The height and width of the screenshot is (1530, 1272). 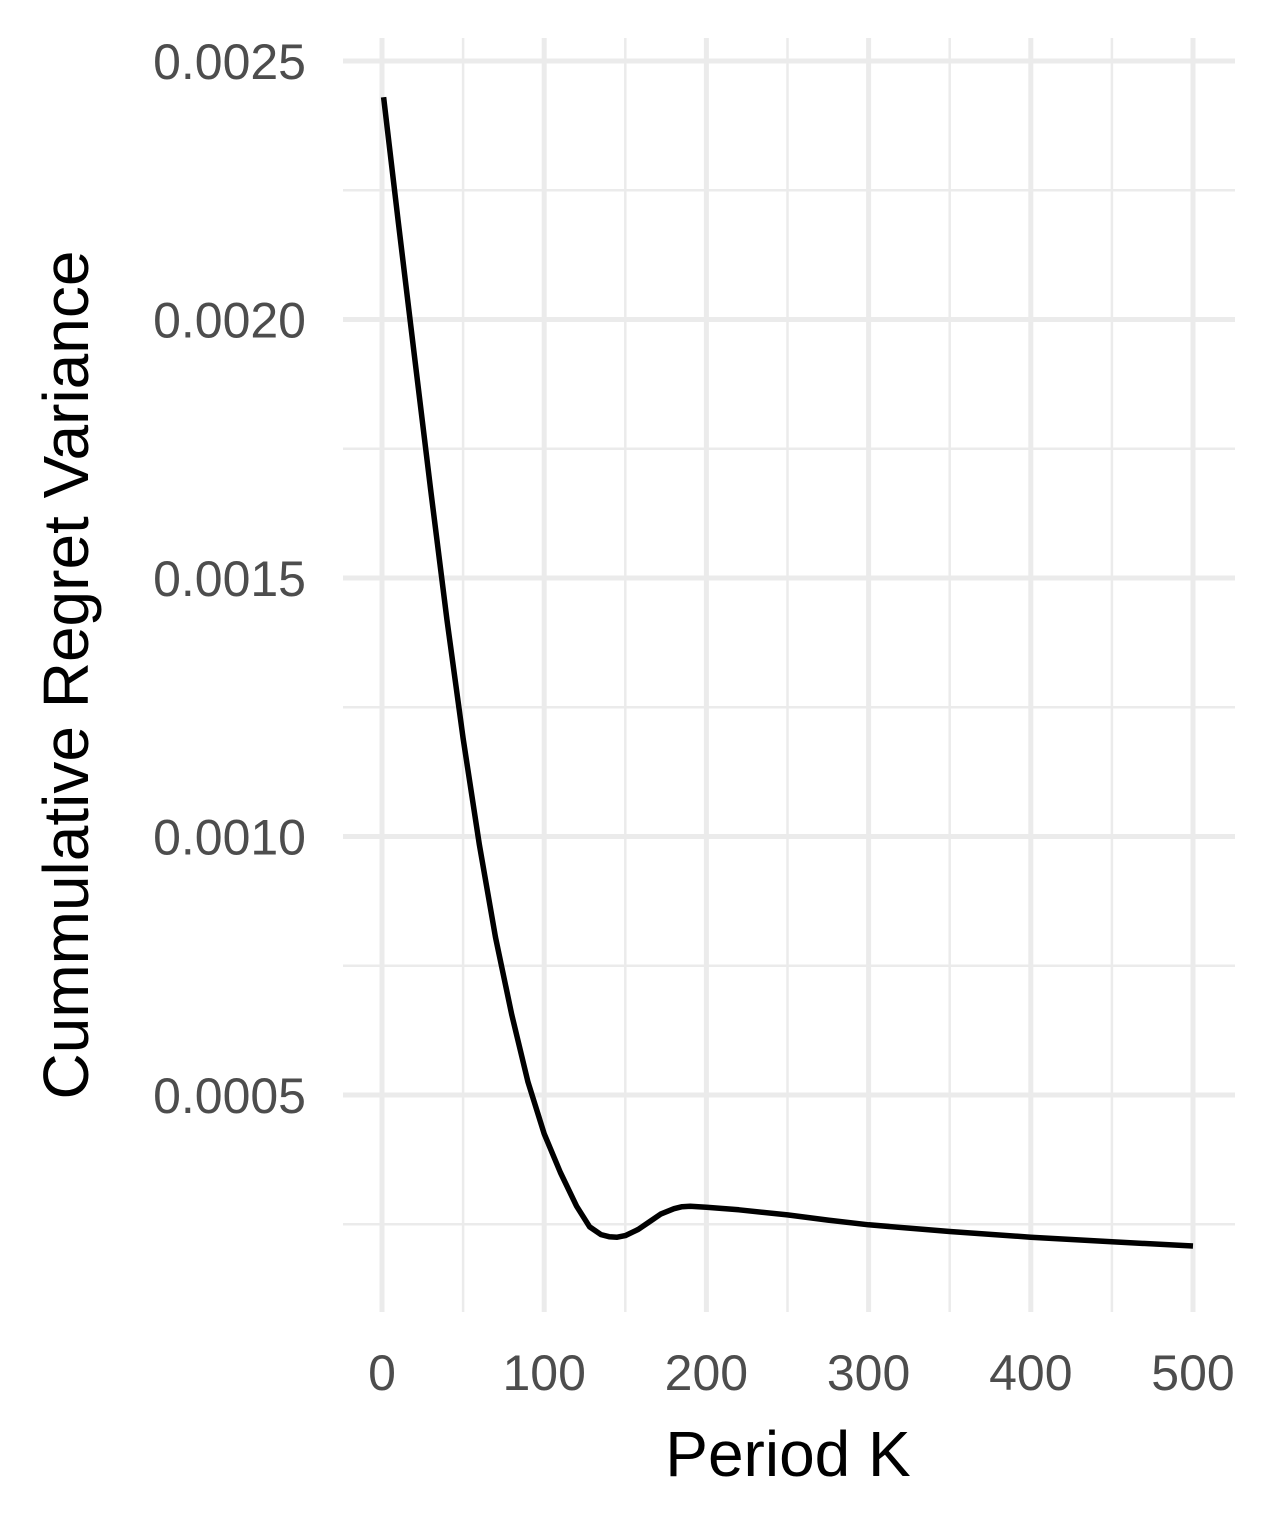 What do you see at coordinates (229, 1096) in the screenshot?
I see `y-tick-label: 0.0005` at bounding box center [229, 1096].